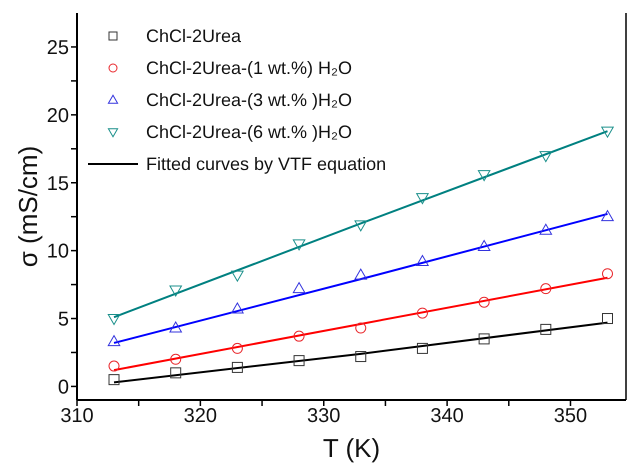 This screenshot has height=469, width=639. What do you see at coordinates (194, 36) in the screenshot?
I see `legend-label: ChCl-2Urea` at bounding box center [194, 36].